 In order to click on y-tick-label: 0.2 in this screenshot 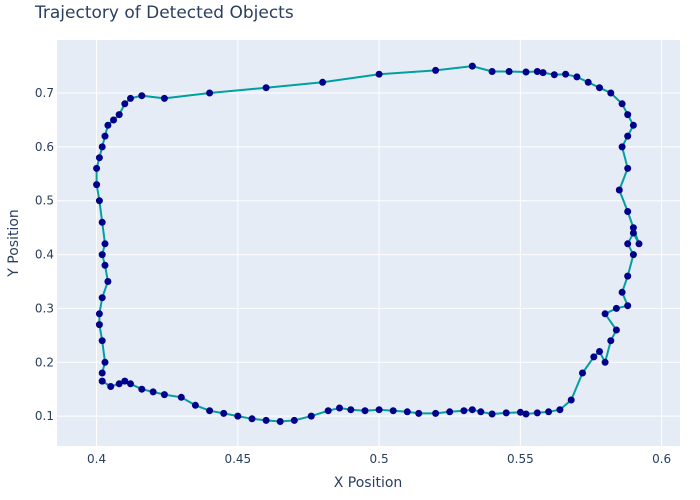, I will do `click(44, 362)`.